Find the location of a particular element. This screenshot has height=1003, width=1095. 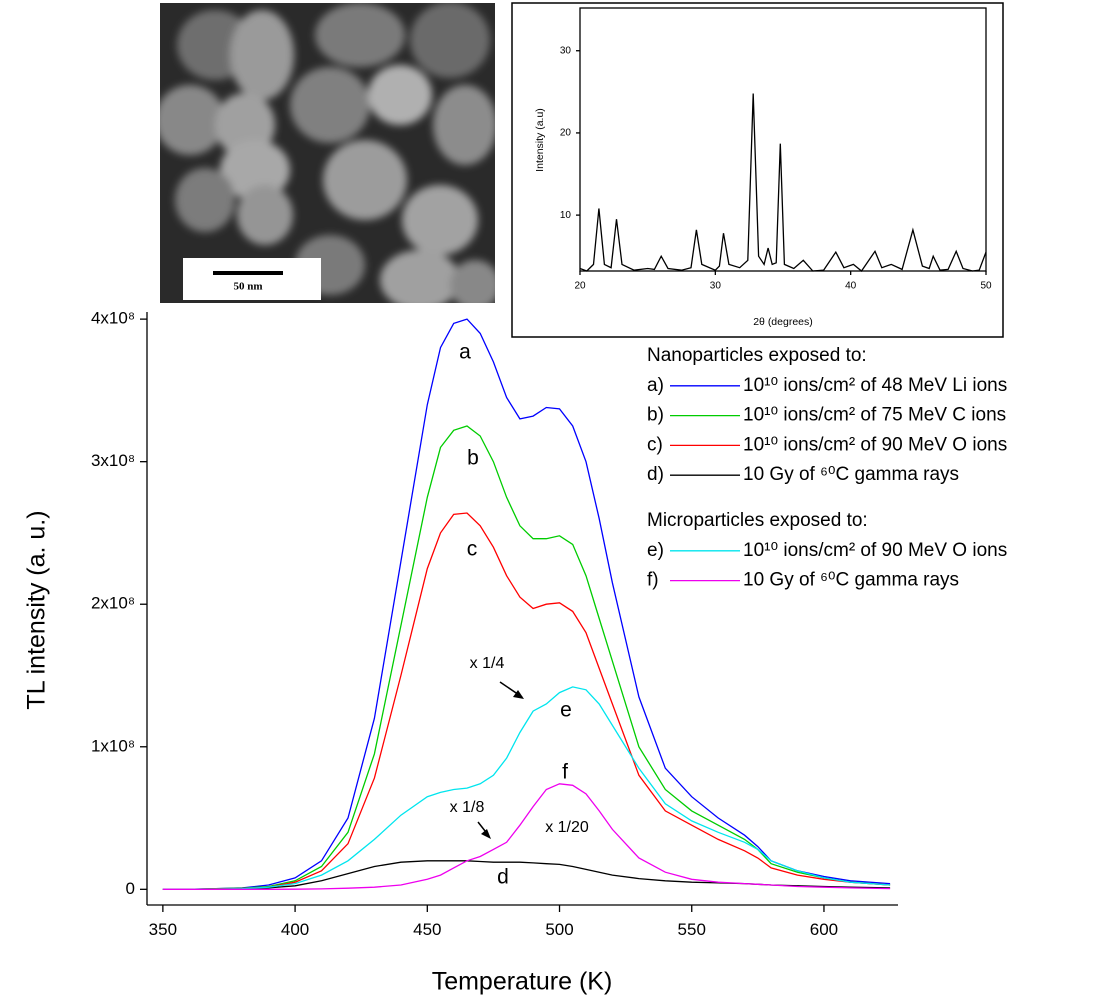

x-tick-label: 600 is located at coordinates (824, 929).